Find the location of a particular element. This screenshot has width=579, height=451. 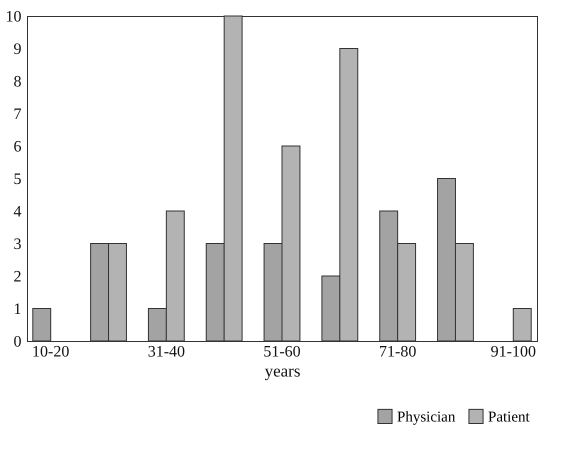

x-tick-label: 51-60 is located at coordinates (282, 352).